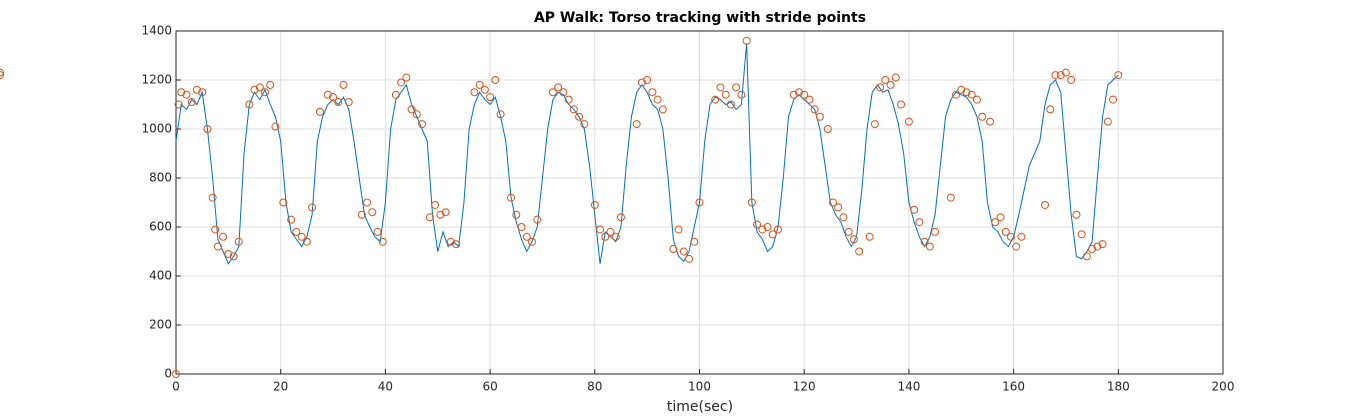 This screenshot has width=1352, height=420. I want to click on y-tick-label: 1400, so click(156, 31).